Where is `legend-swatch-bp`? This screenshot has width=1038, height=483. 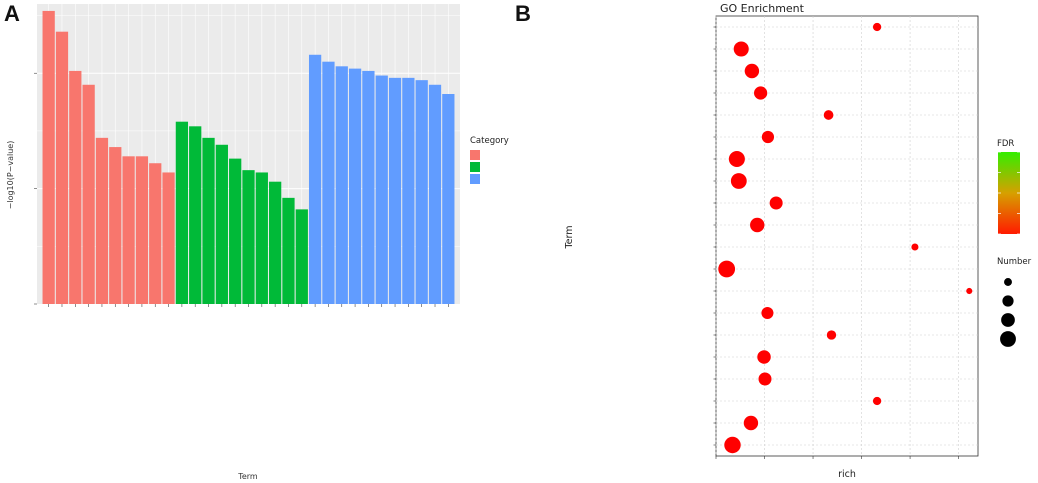
legend-swatch-bp is located at coordinates (475, 179).